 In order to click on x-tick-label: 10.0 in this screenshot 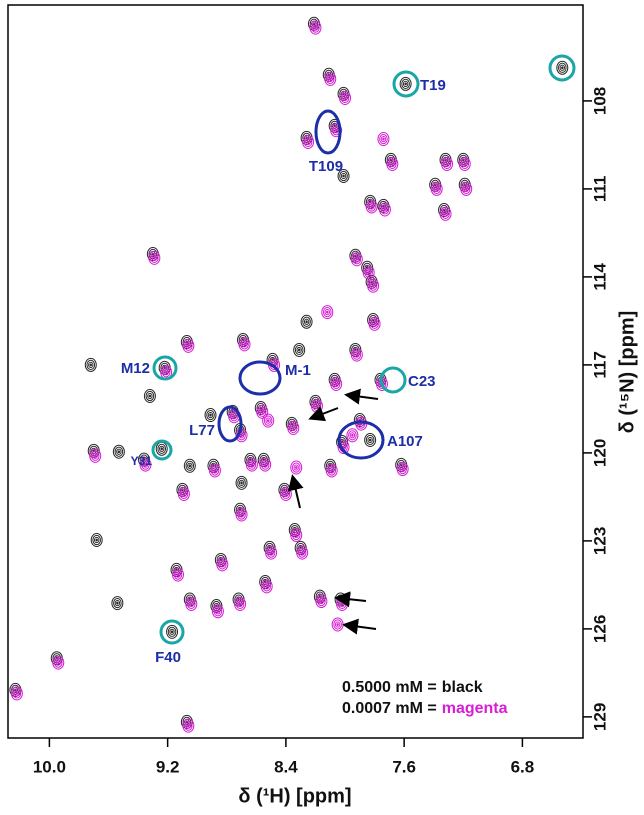, I will do `click(49, 766)`.